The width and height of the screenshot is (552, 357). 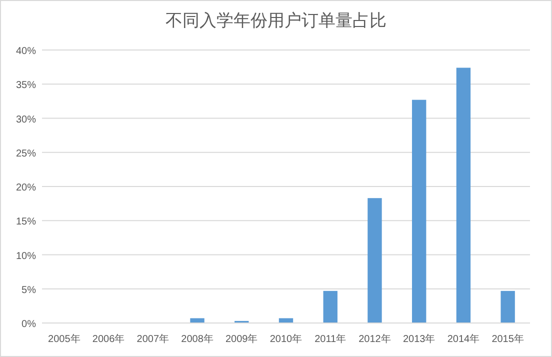 I want to click on y-tick-label: 5%, so click(x=29, y=290).